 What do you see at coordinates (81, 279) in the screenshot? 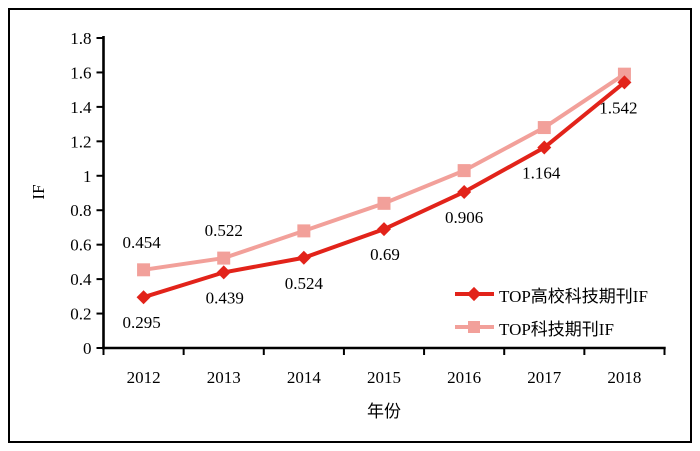
I see `y-tick-label: 0.4` at bounding box center [81, 279].